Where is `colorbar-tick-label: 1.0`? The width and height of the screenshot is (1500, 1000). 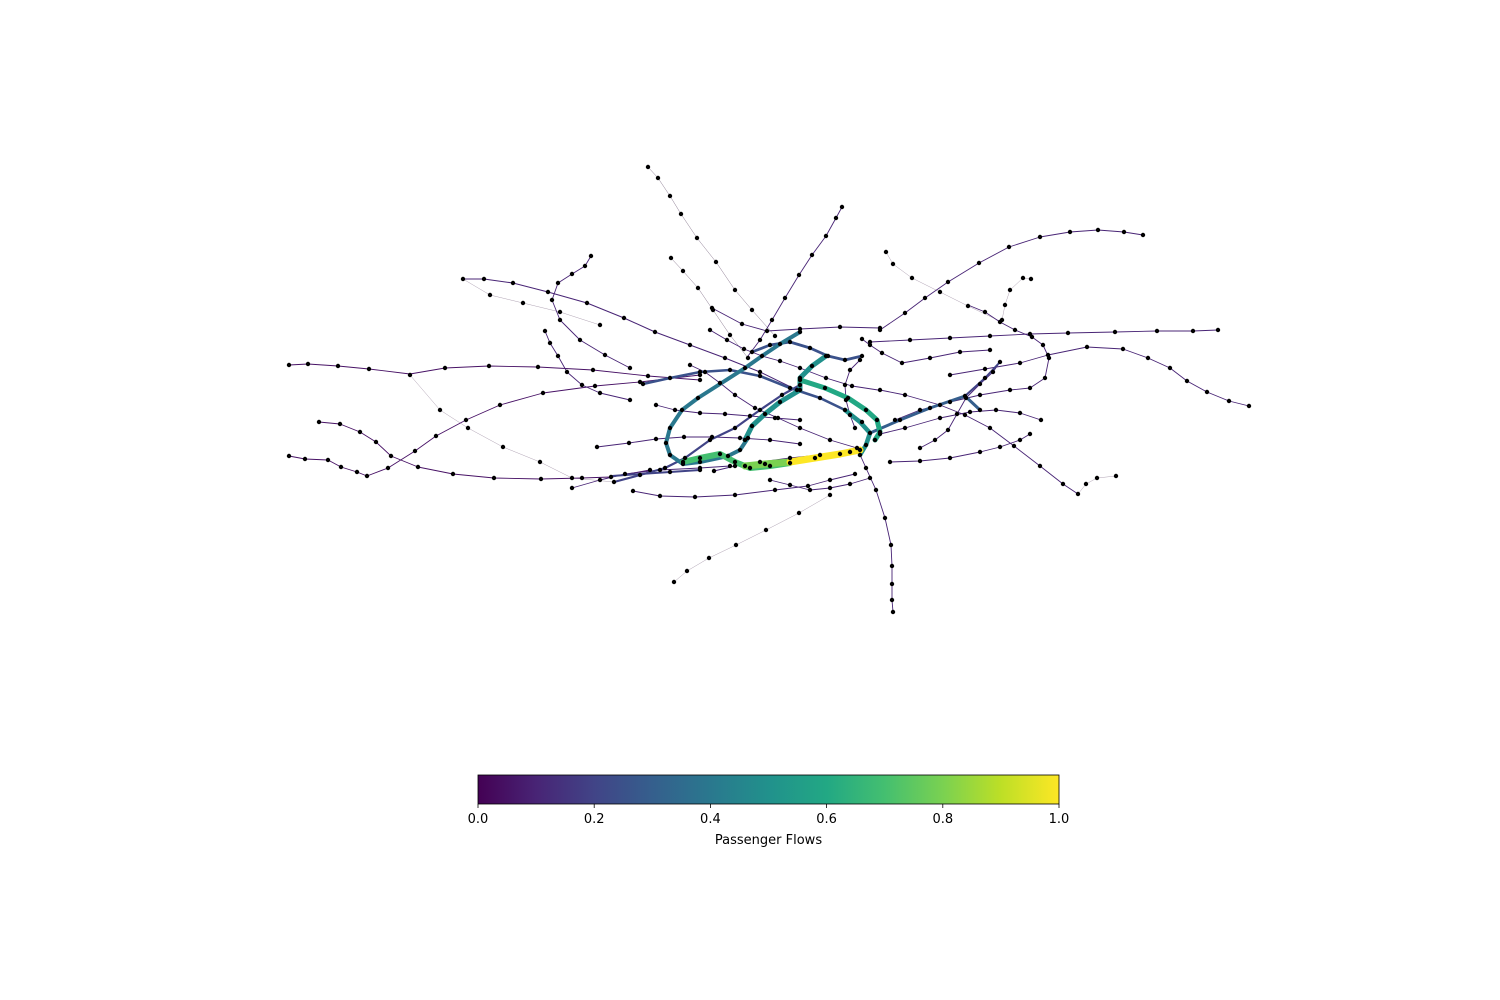
colorbar-tick-label: 1.0 is located at coordinates (1059, 819).